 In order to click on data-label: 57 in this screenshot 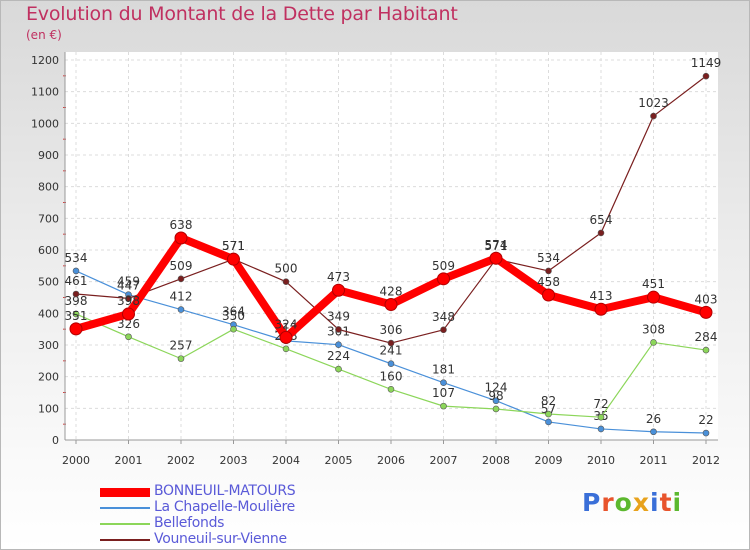, I will do `click(548, 409)`.